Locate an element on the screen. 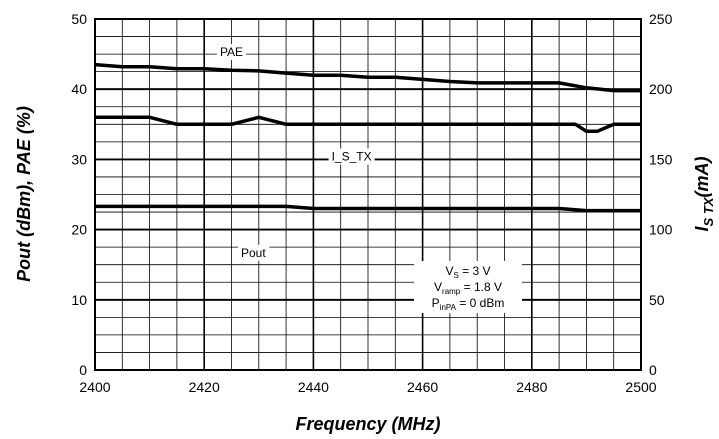  x-tick-label: 2440 is located at coordinates (313, 387).